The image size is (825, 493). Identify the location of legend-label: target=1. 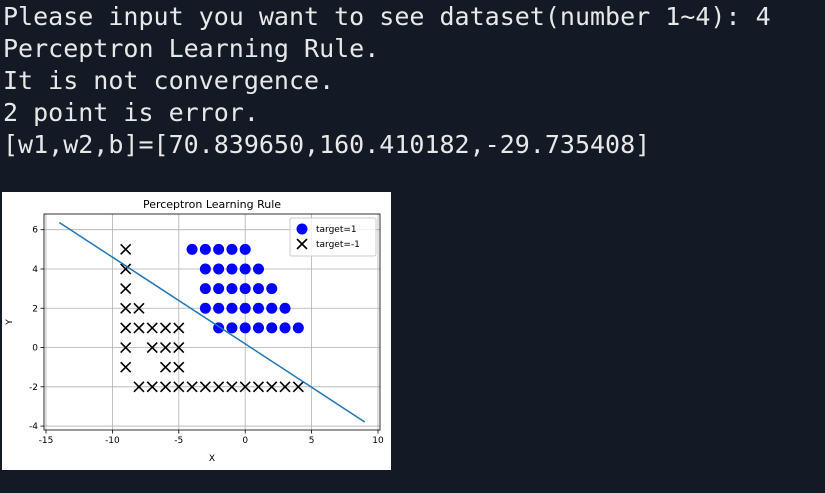
(336, 230).